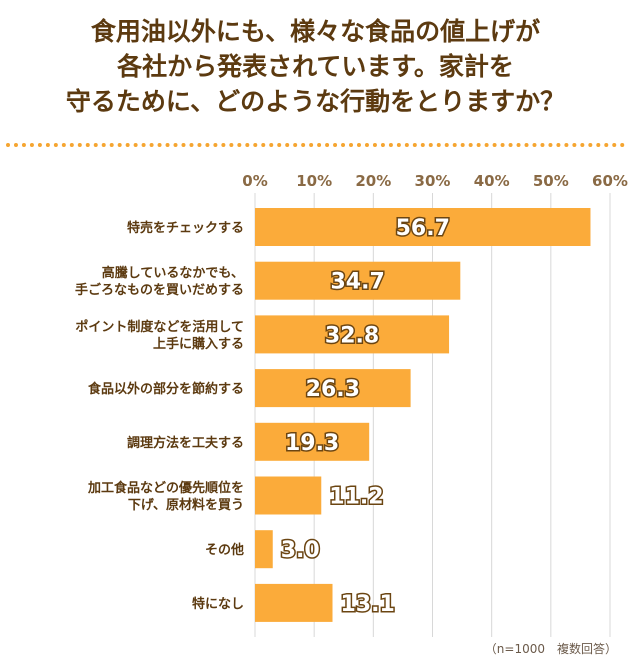  What do you see at coordinates (610, 181) in the screenshot?
I see `x-tick-label: 60%` at bounding box center [610, 181].